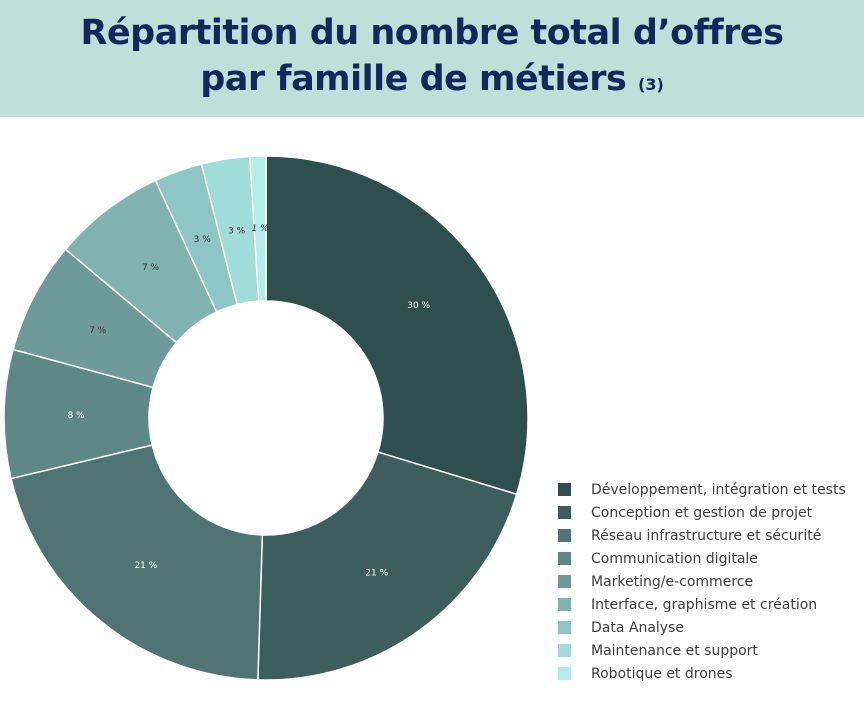 The width and height of the screenshot is (864, 718). I want to click on chart-title-line-1: Répartition du nombre total d’offres, so click(432, 32).